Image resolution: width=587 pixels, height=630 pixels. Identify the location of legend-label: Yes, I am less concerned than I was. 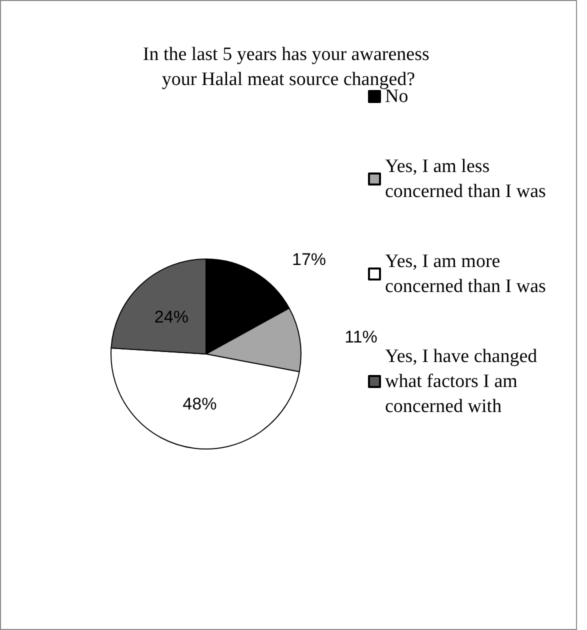
(465, 179).